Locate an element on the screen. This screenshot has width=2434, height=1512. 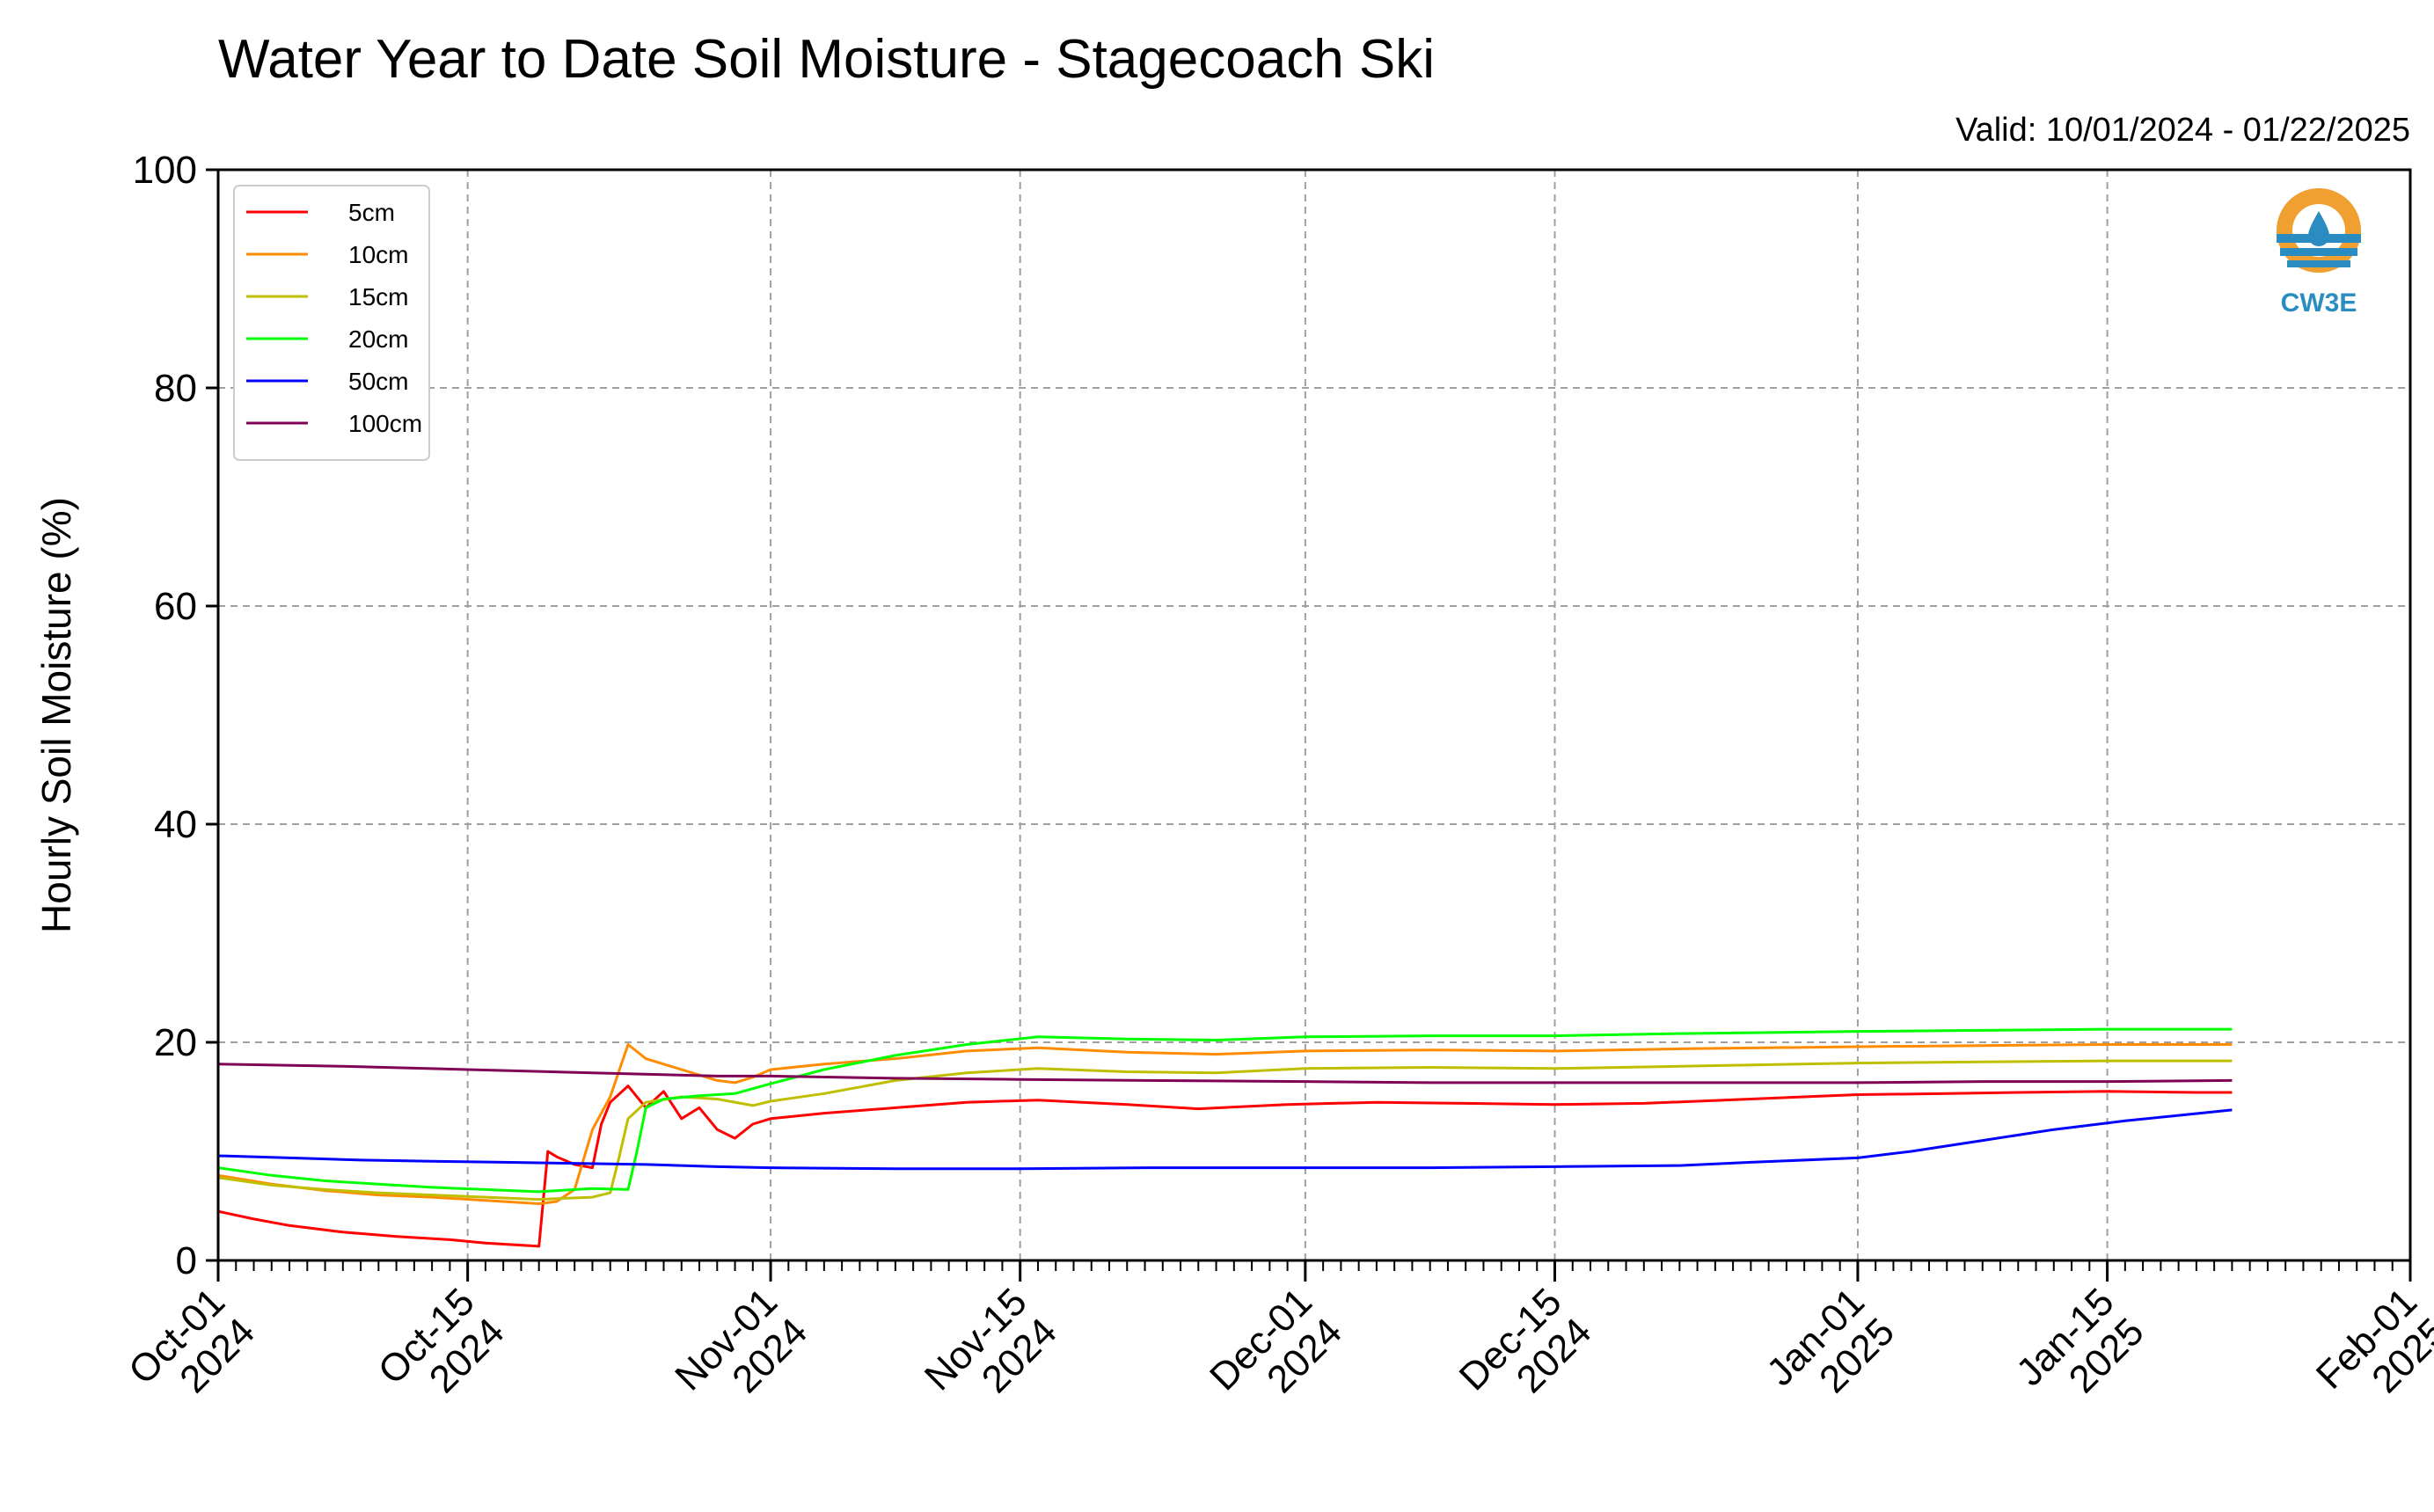
y-tick-label: 100 is located at coordinates (165, 170).